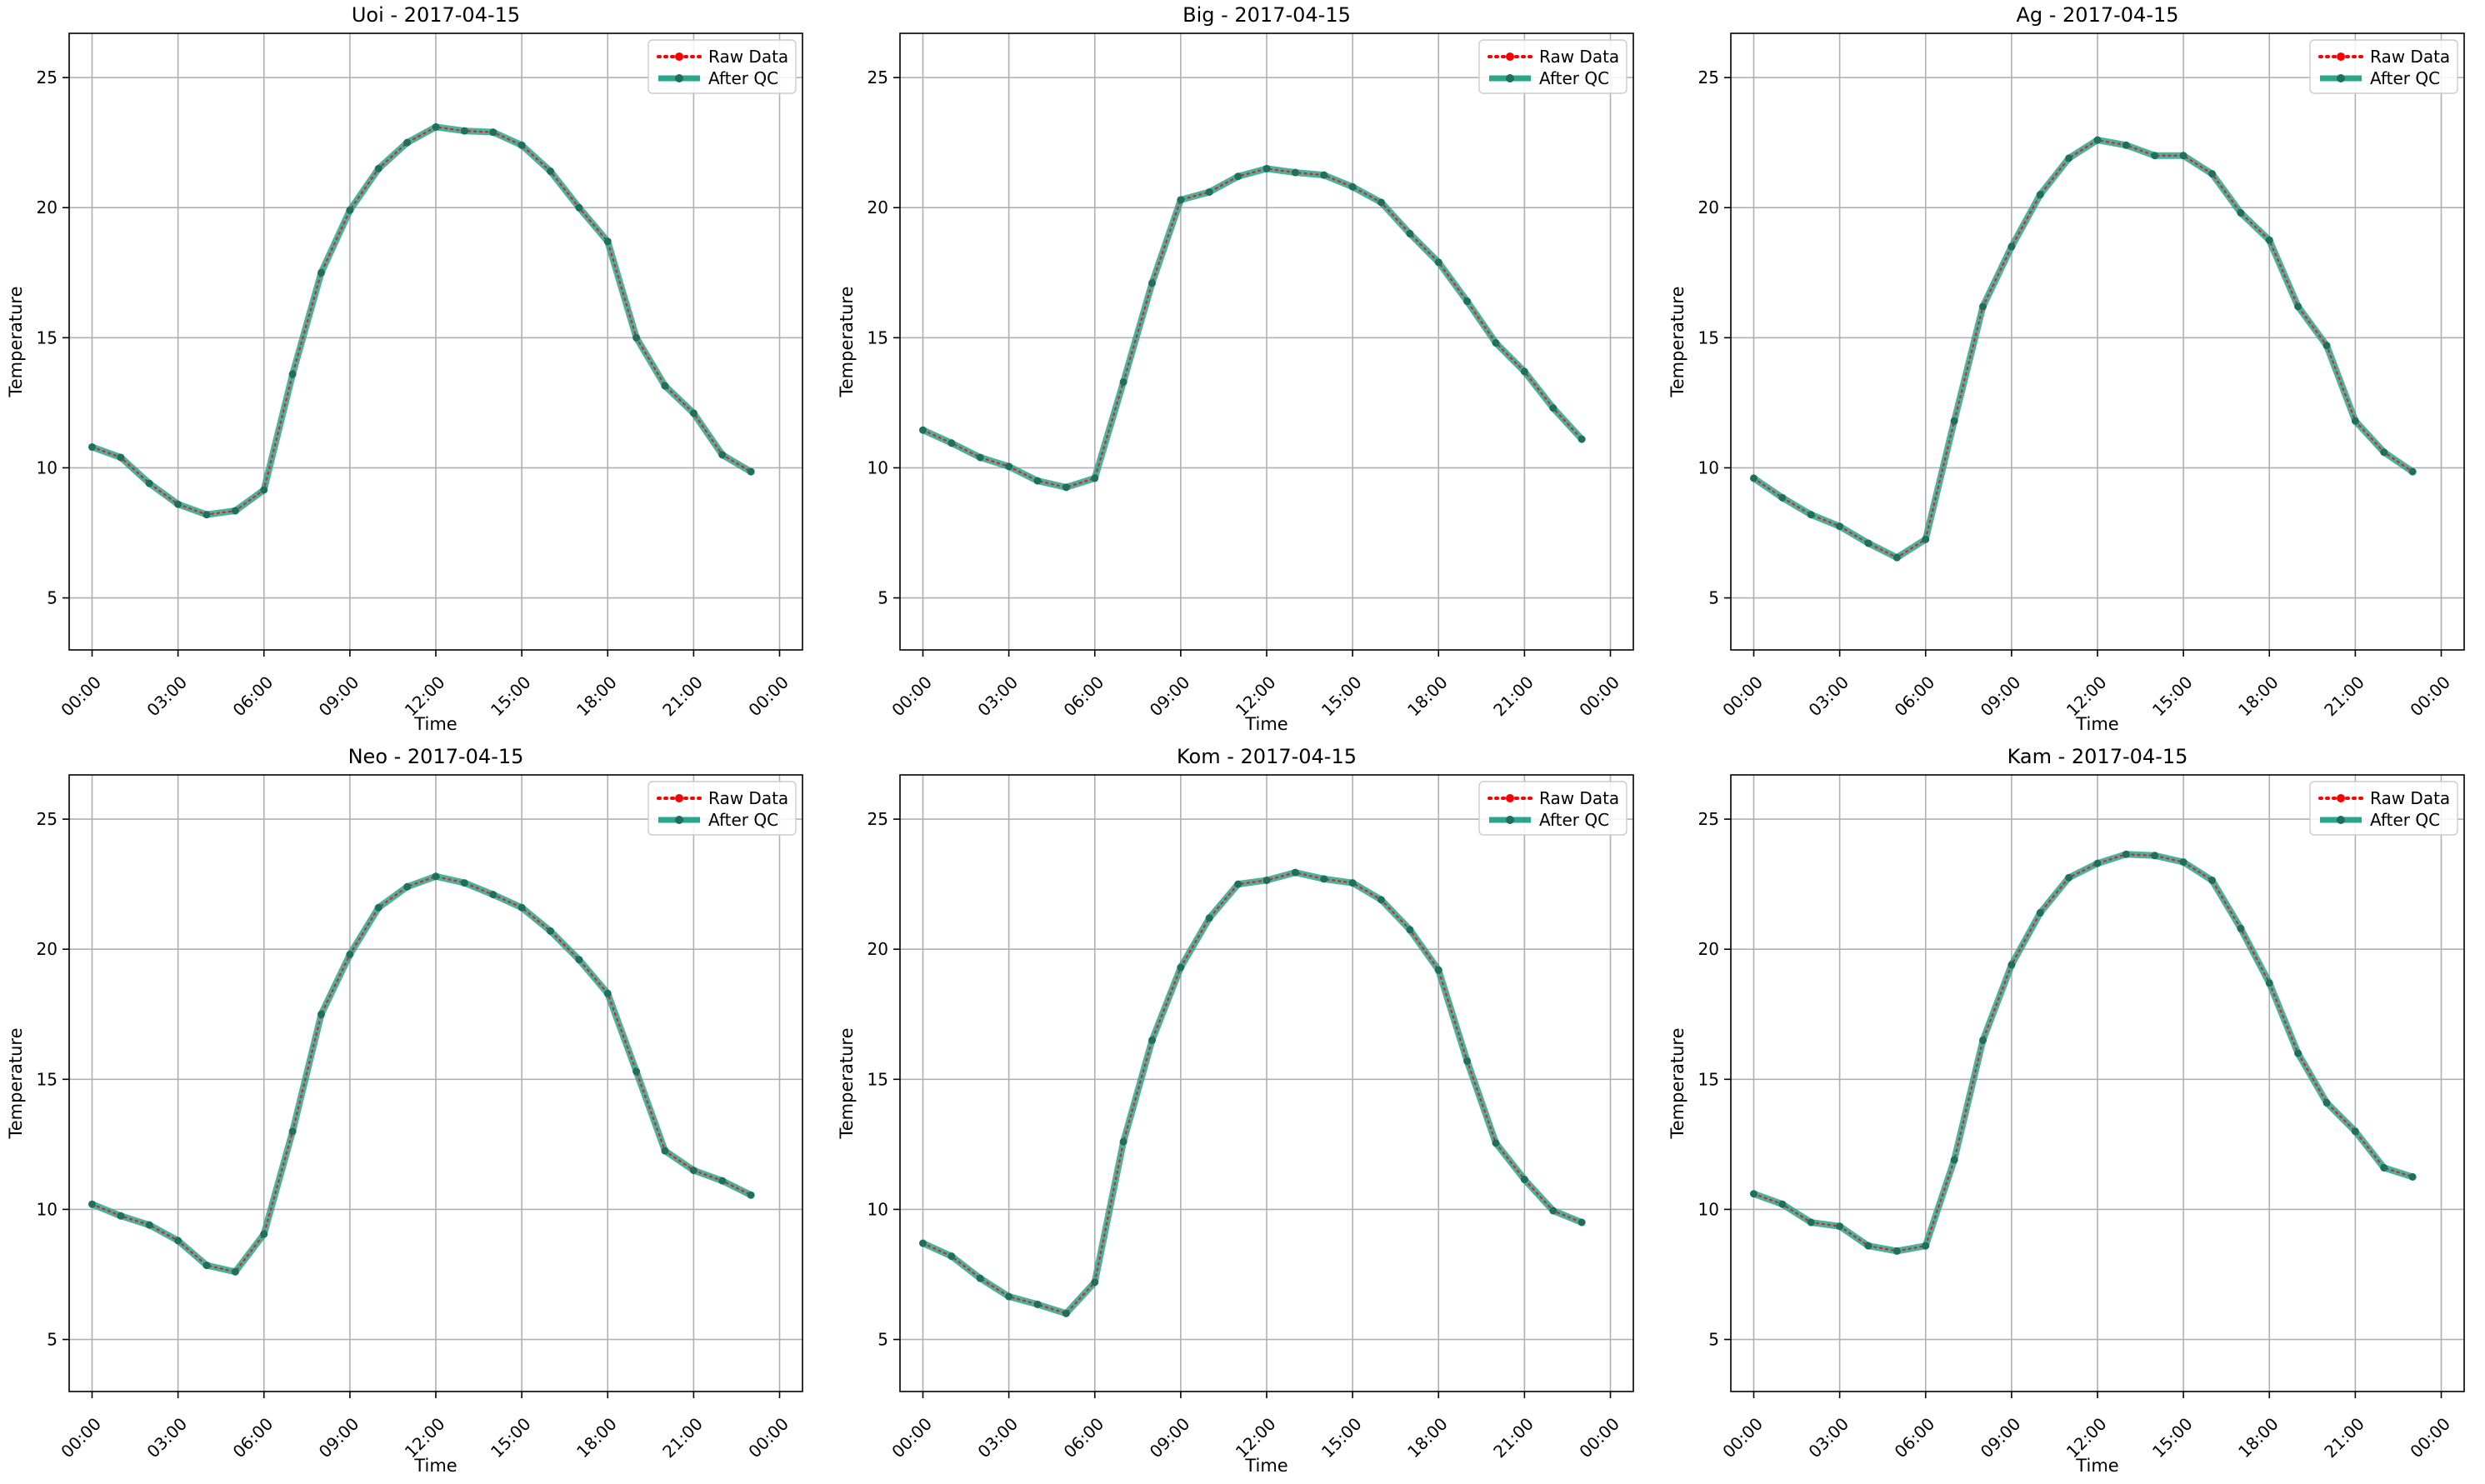 This screenshot has height=1484, width=2485. I want to click on x-tick-label: 21:00, so click(1513, 696).